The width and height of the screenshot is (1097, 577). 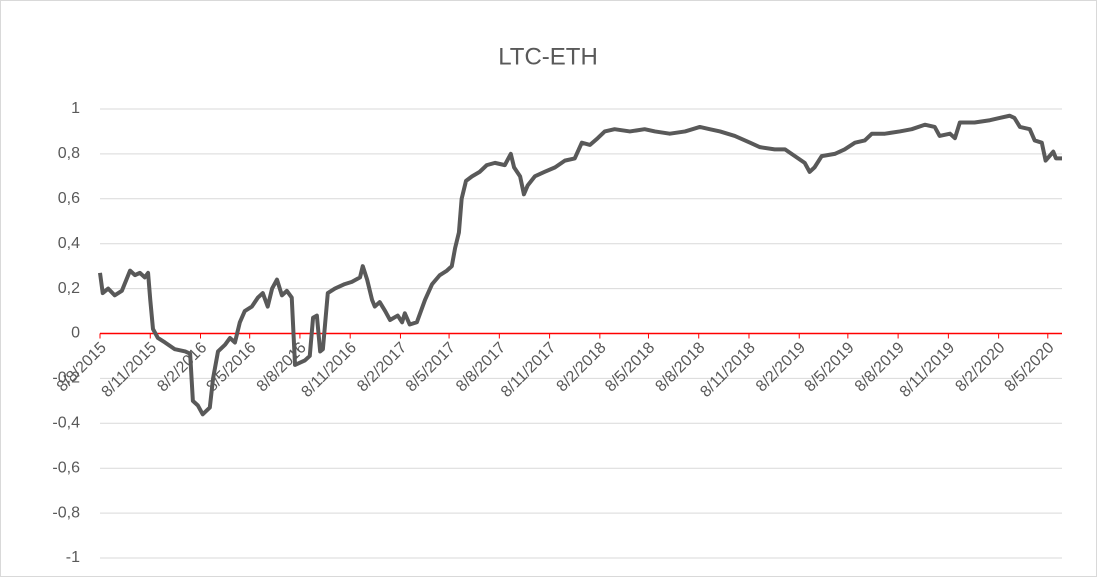 What do you see at coordinates (69, 198) in the screenshot?
I see `y-tick-label: 0,6` at bounding box center [69, 198].